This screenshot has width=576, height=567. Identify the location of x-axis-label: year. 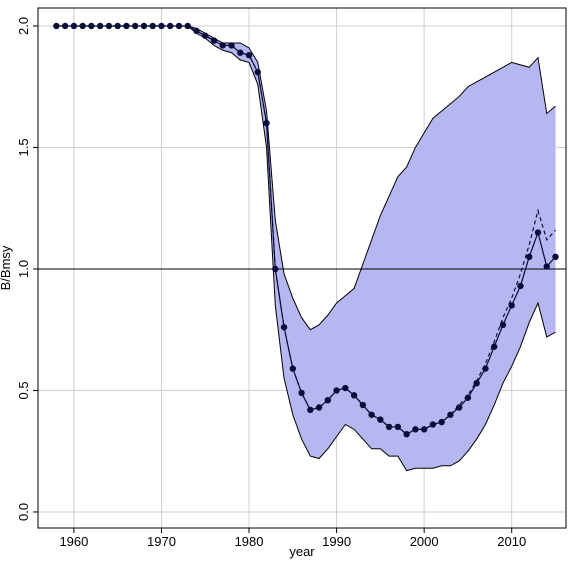
(302, 551).